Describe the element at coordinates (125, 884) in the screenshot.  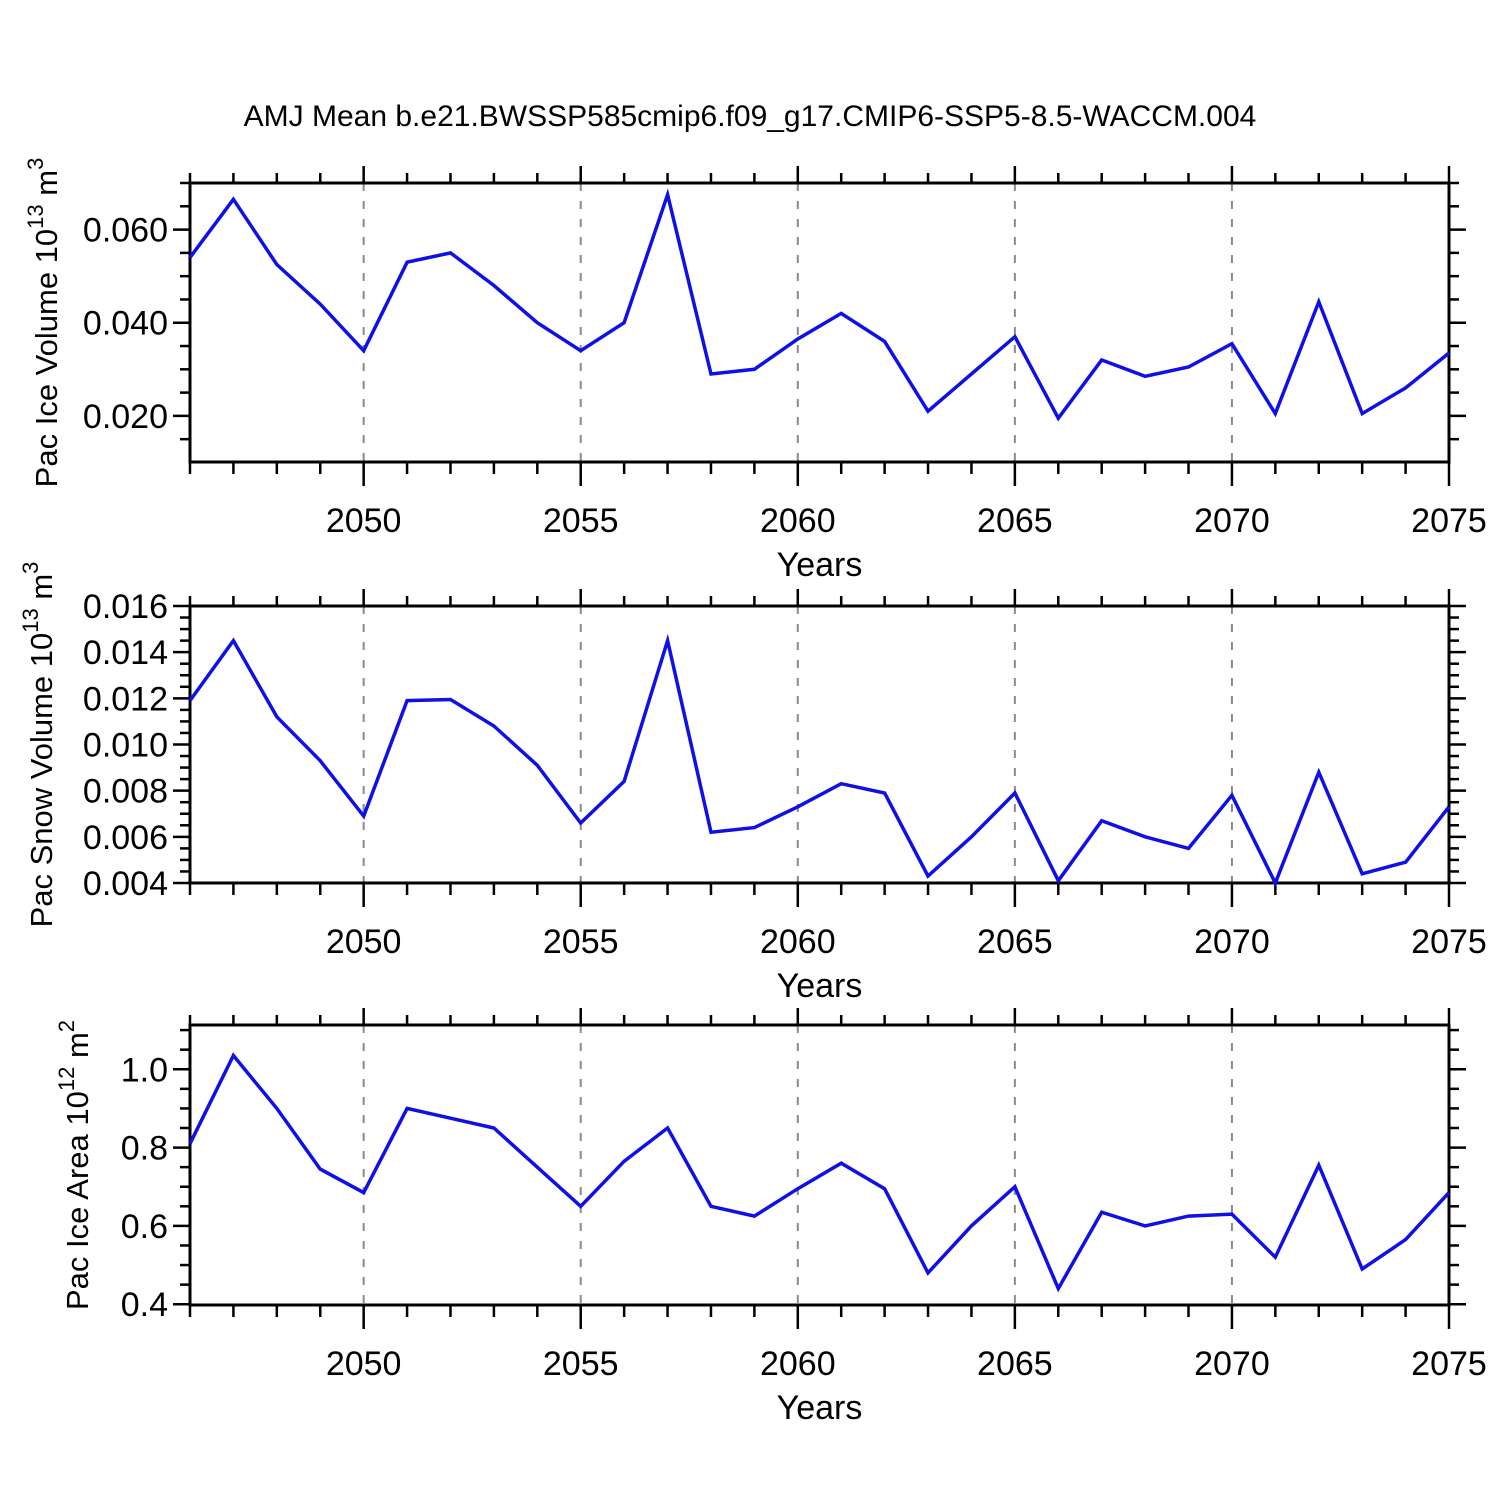
I see `y-tick-label: 0.004` at that location.